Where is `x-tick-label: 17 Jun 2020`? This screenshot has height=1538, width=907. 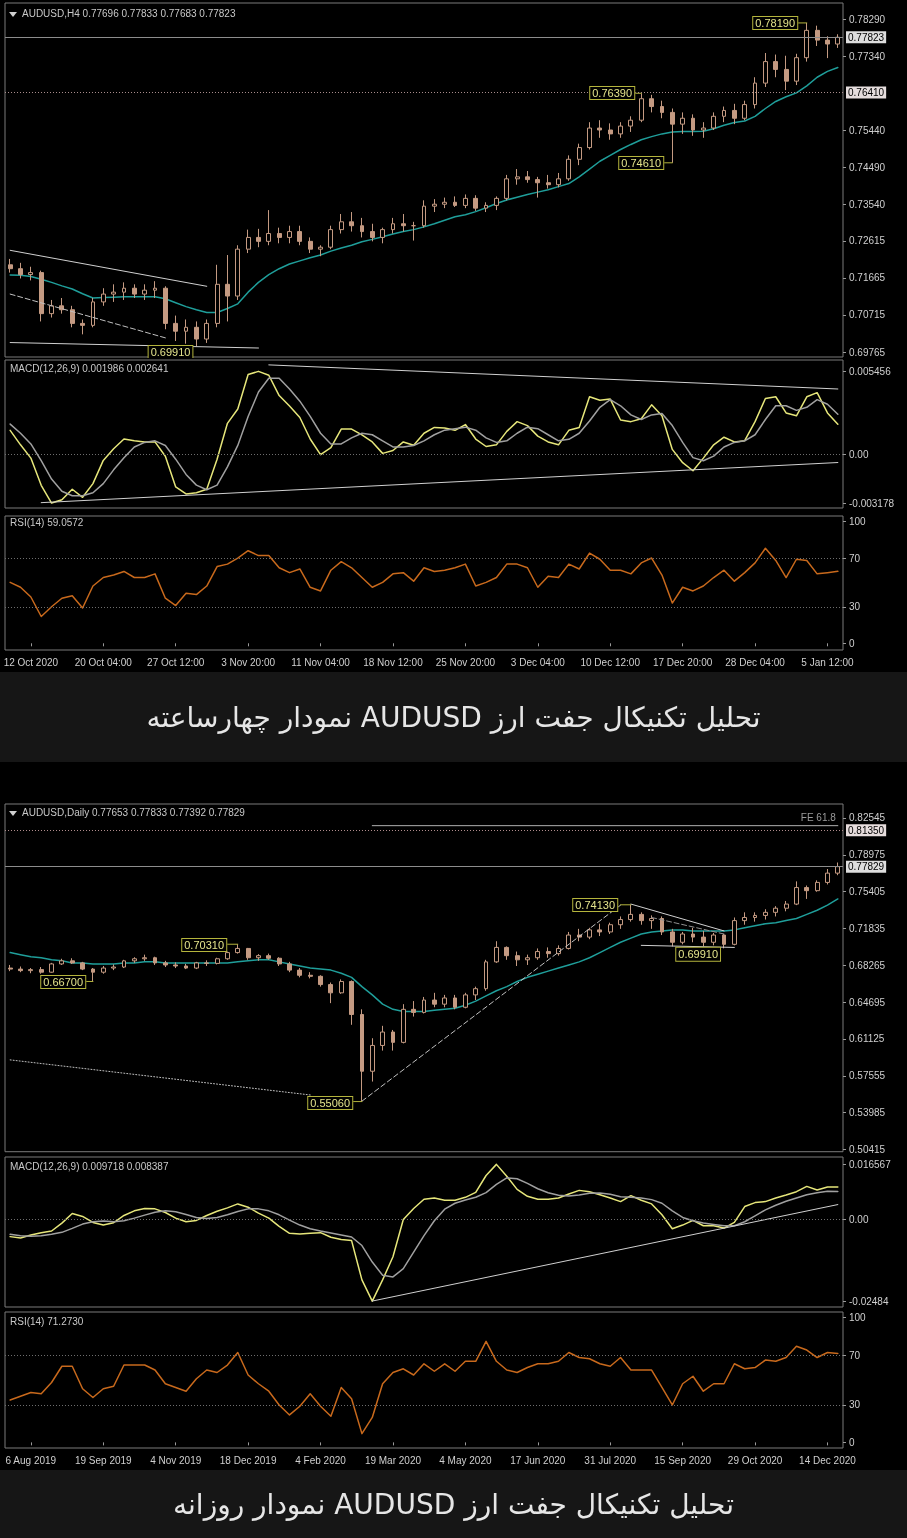 x-tick-label: 17 Jun 2020 is located at coordinates (538, 1460).